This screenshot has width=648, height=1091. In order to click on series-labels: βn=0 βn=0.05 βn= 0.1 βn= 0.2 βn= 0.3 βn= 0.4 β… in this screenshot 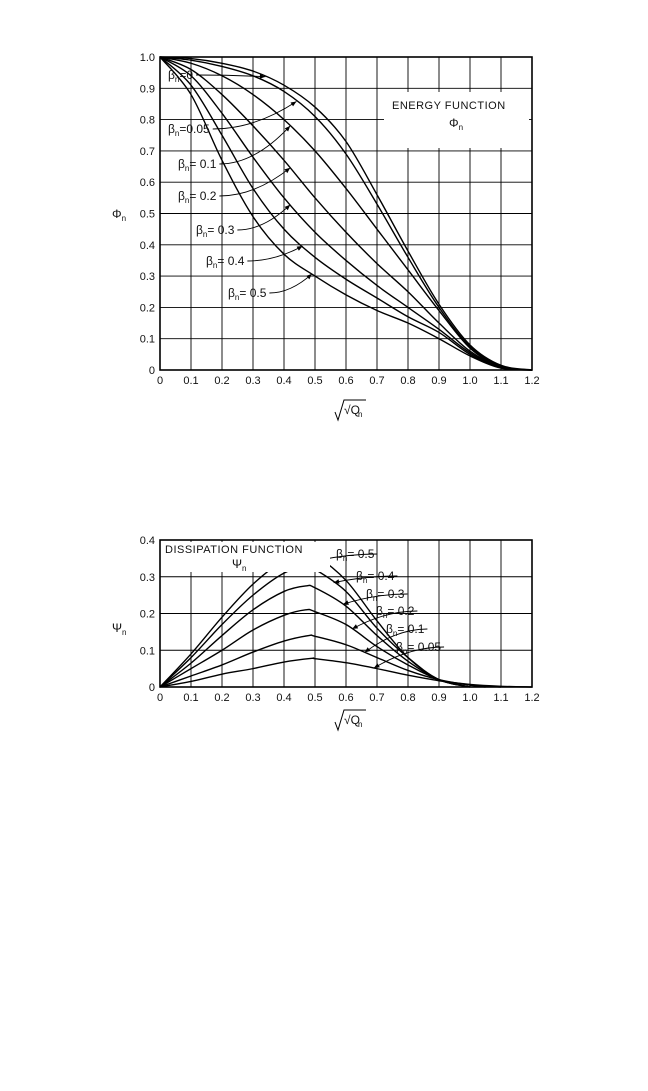, I will do `click(240, 185)`.